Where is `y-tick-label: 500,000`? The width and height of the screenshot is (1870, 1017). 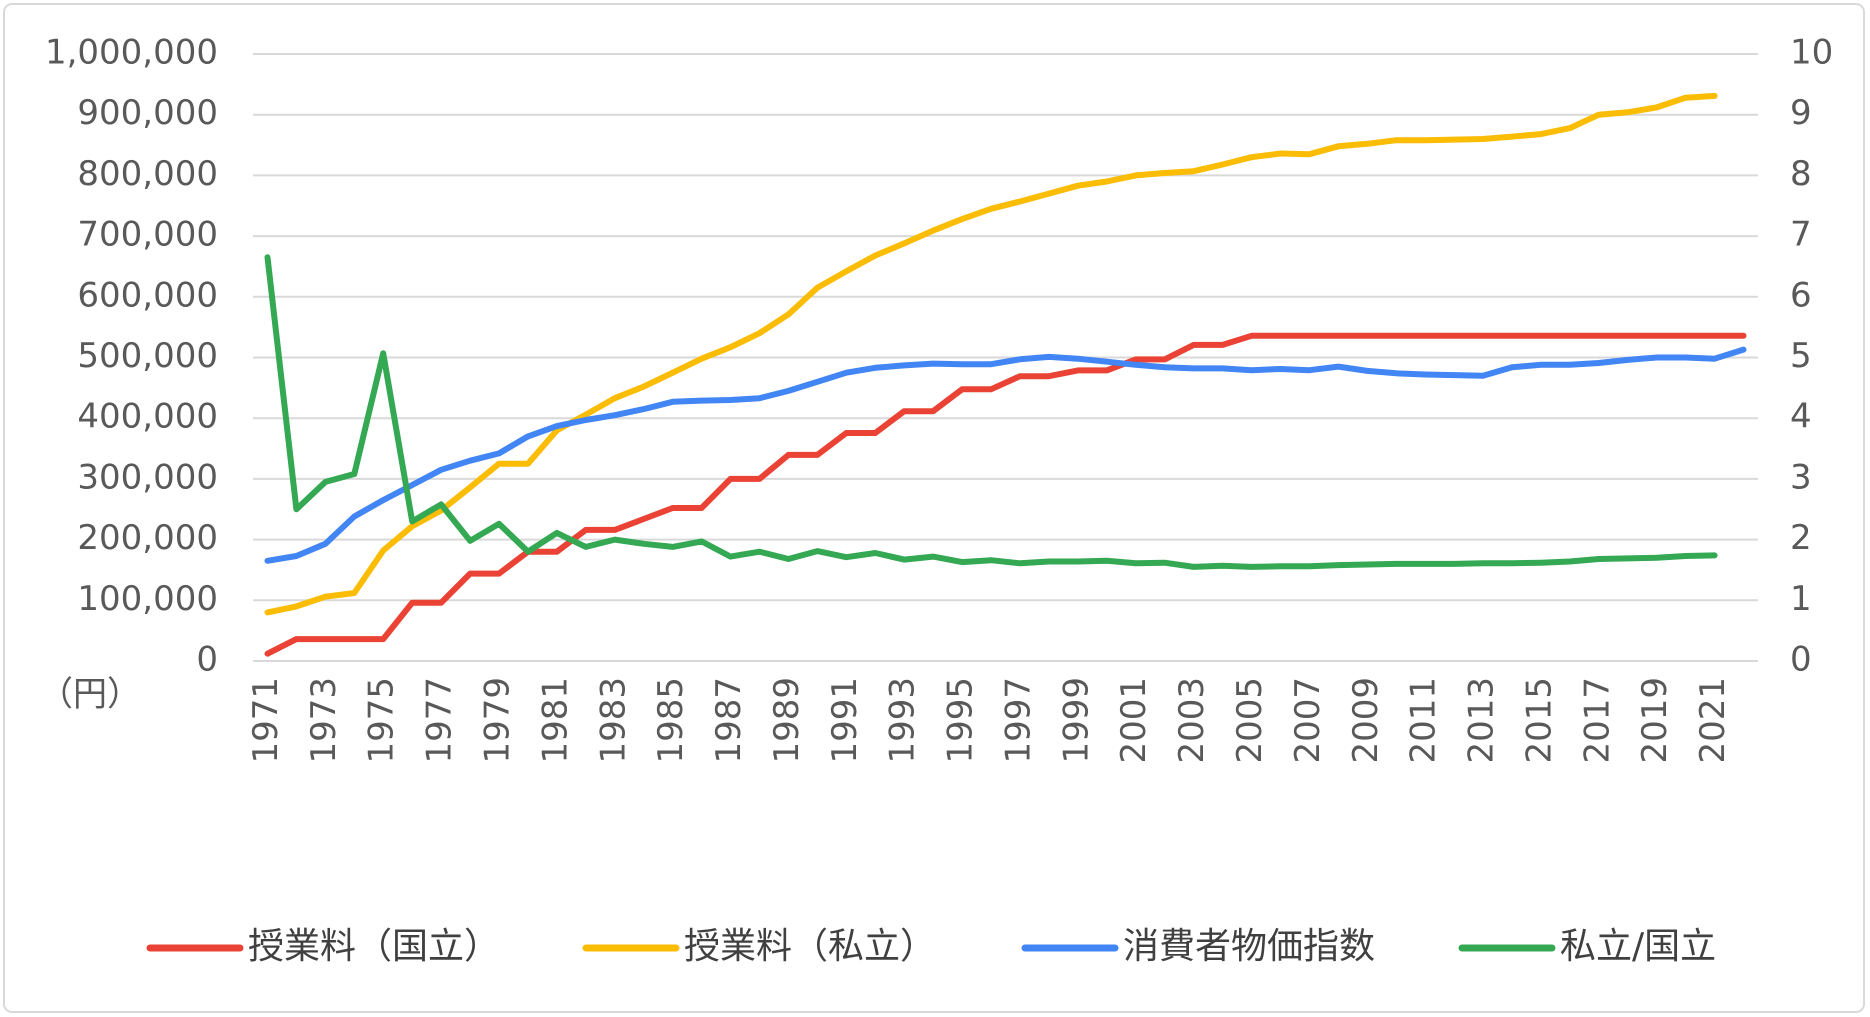
y-tick-label: 500,000 is located at coordinates (147, 356).